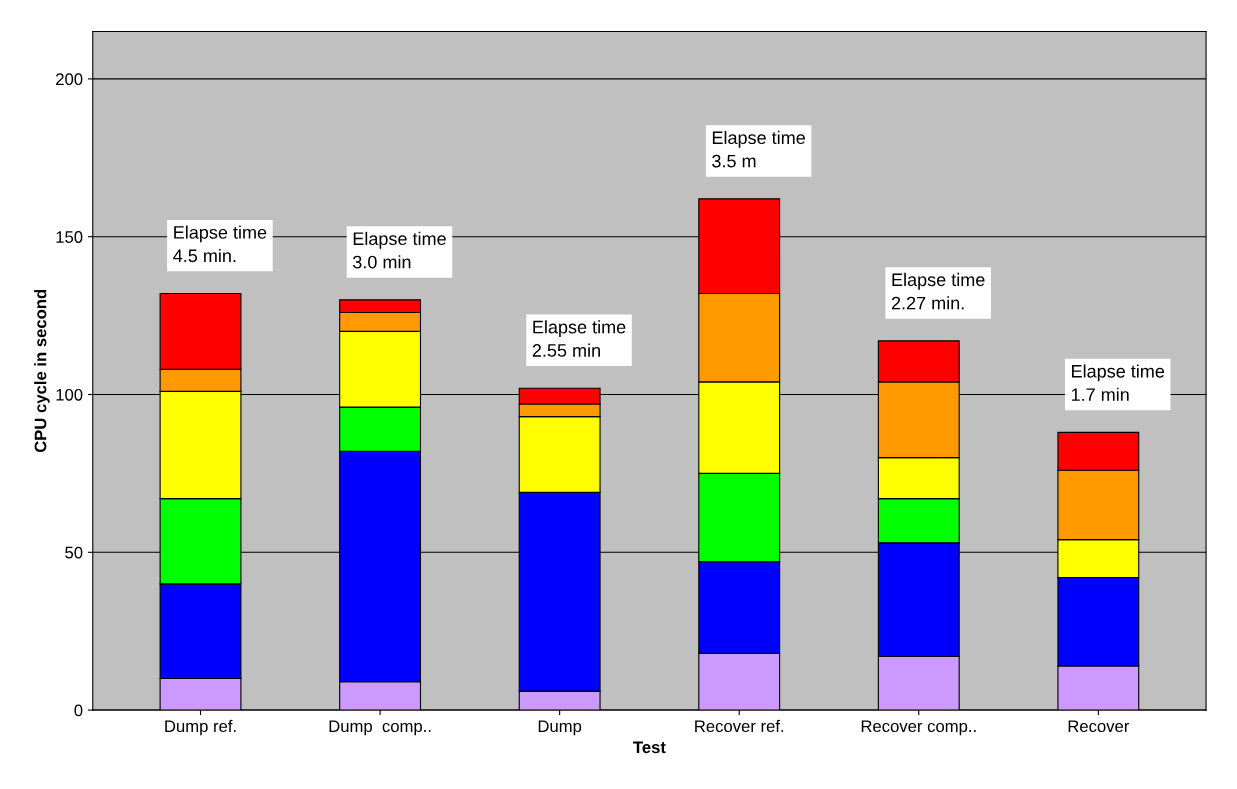 The width and height of the screenshot is (1237, 789). What do you see at coordinates (380, 728) in the screenshot?
I see `x-tick-label: Dump comp..` at bounding box center [380, 728].